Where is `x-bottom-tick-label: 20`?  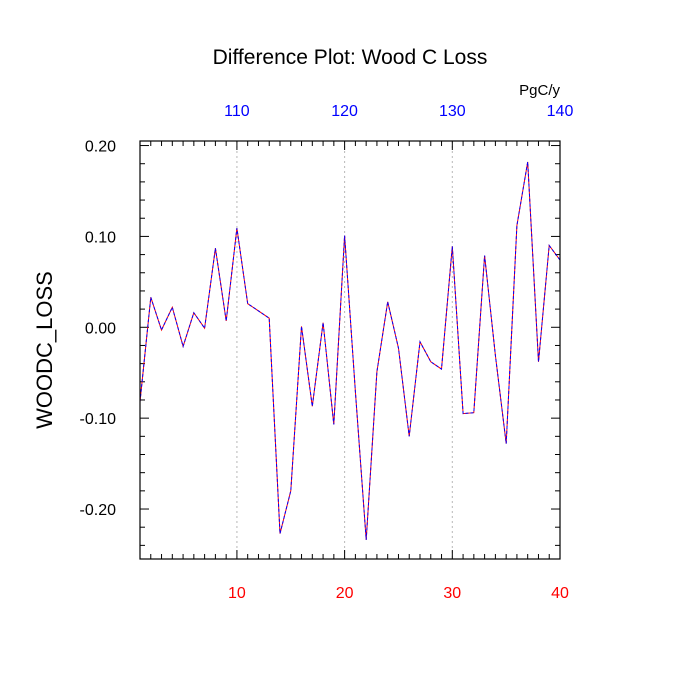
x-bottom-tick-label: 20 is located at coordinates (345, 593).